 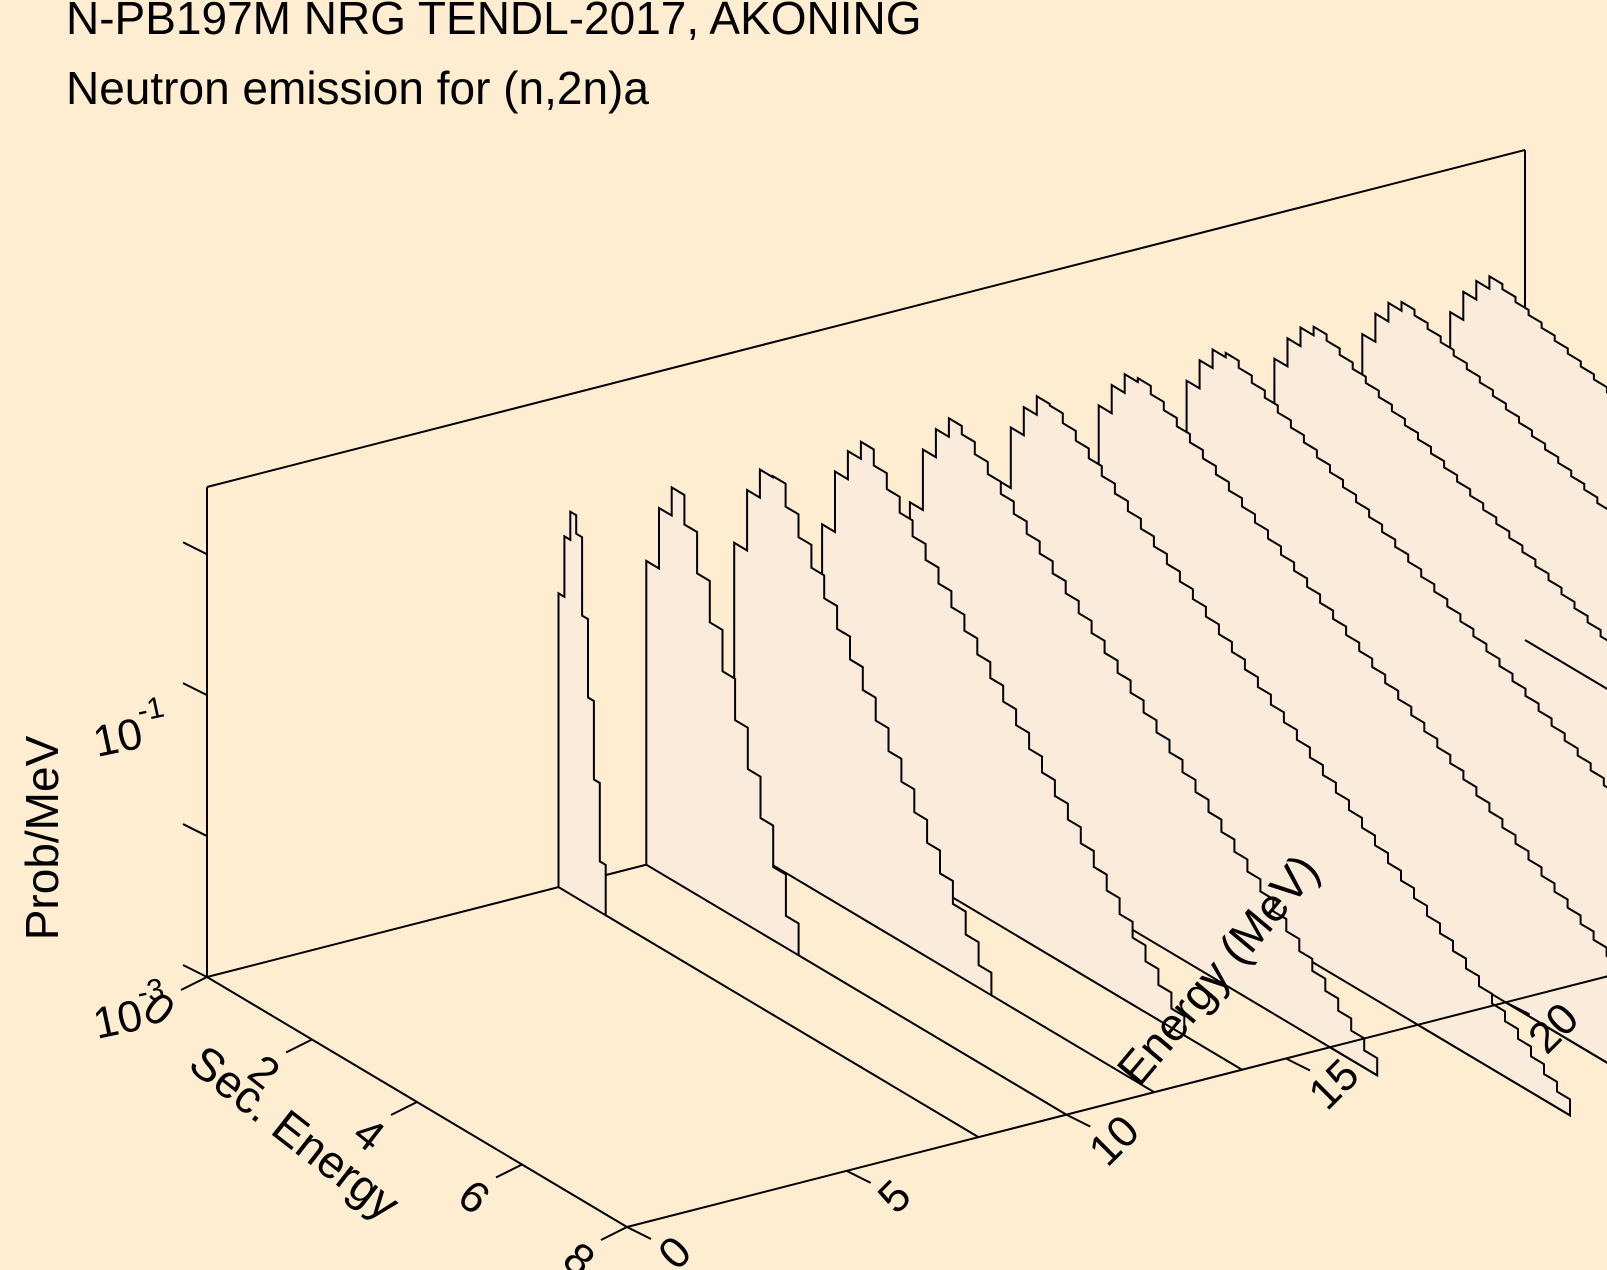 What do you see at coordinates (129, 729) in the screenshot?
I see `z-tick-label: 10⁻¹` at bounding box center [129, 729].